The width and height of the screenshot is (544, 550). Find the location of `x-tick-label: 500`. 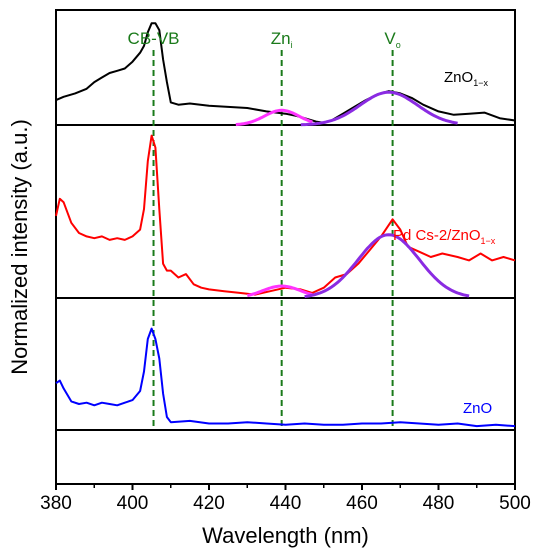

x-tick-label: 500 is located at coordinates (515, 503).